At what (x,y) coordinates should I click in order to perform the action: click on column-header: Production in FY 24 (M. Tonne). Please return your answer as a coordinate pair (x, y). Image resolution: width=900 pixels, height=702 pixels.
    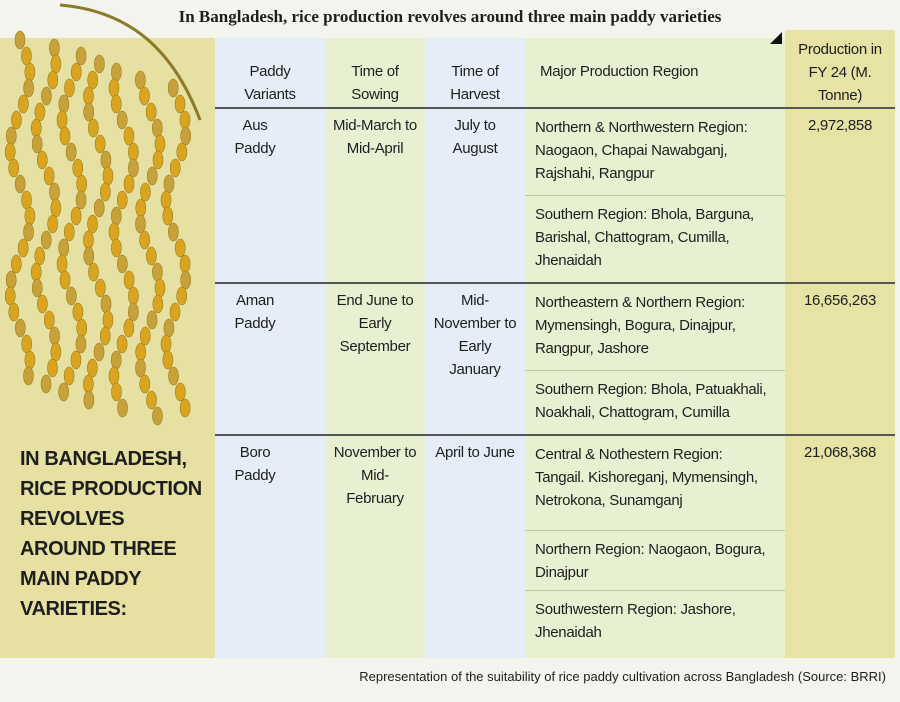
    Looking at the image, I should click on (840, 72).